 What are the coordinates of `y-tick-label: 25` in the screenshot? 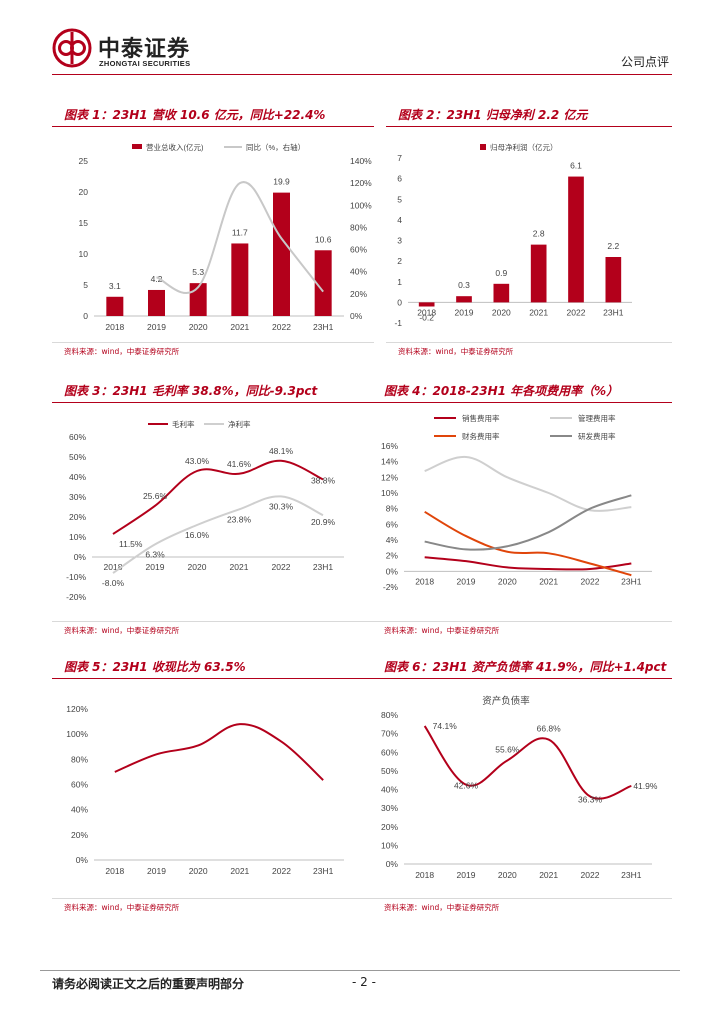 It's located at (84, 161).